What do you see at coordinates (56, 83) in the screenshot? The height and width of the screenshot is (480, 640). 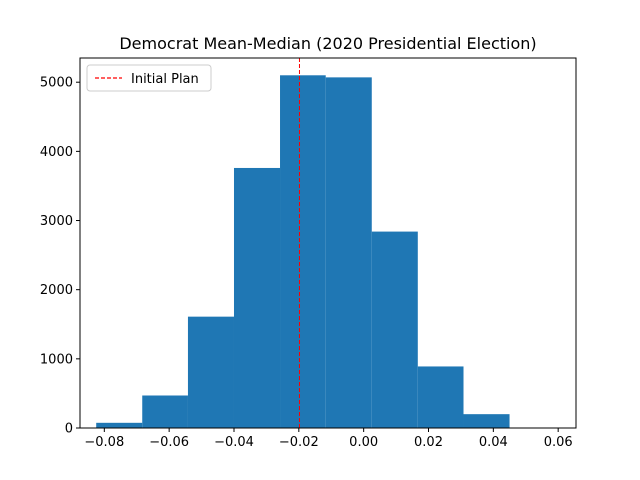 I see `y-tick-label: 5000` at bounding box center [56, 83].